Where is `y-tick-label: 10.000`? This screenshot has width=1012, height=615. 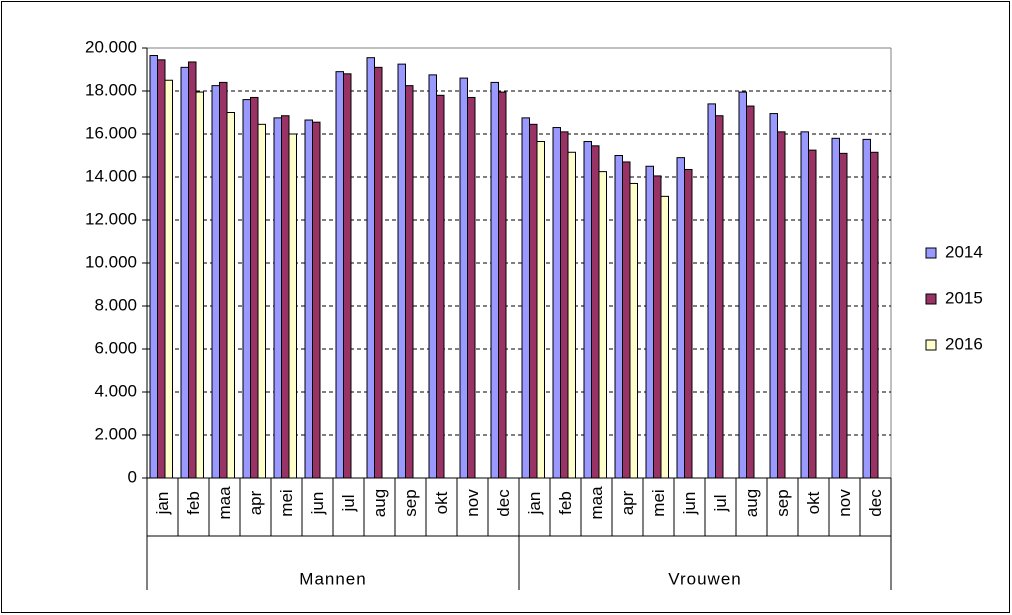
y-tick-label: 10.000 is located at coordinates (111, 261).